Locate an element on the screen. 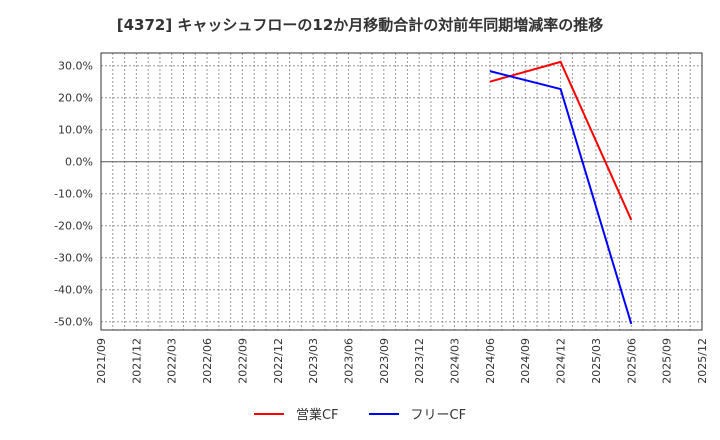  x-tick-label: 2022/03 is located at coordinates (172, 361).